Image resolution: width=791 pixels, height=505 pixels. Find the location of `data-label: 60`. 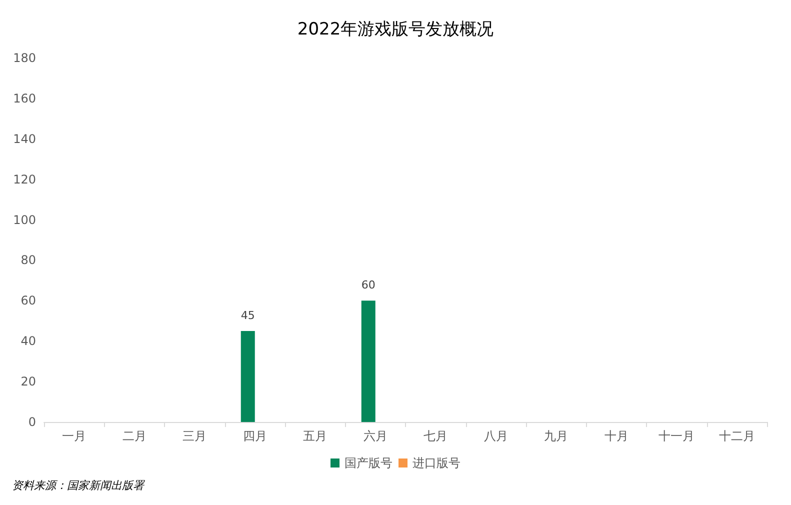

data-label: 60 is located at coordinates (368, 285).